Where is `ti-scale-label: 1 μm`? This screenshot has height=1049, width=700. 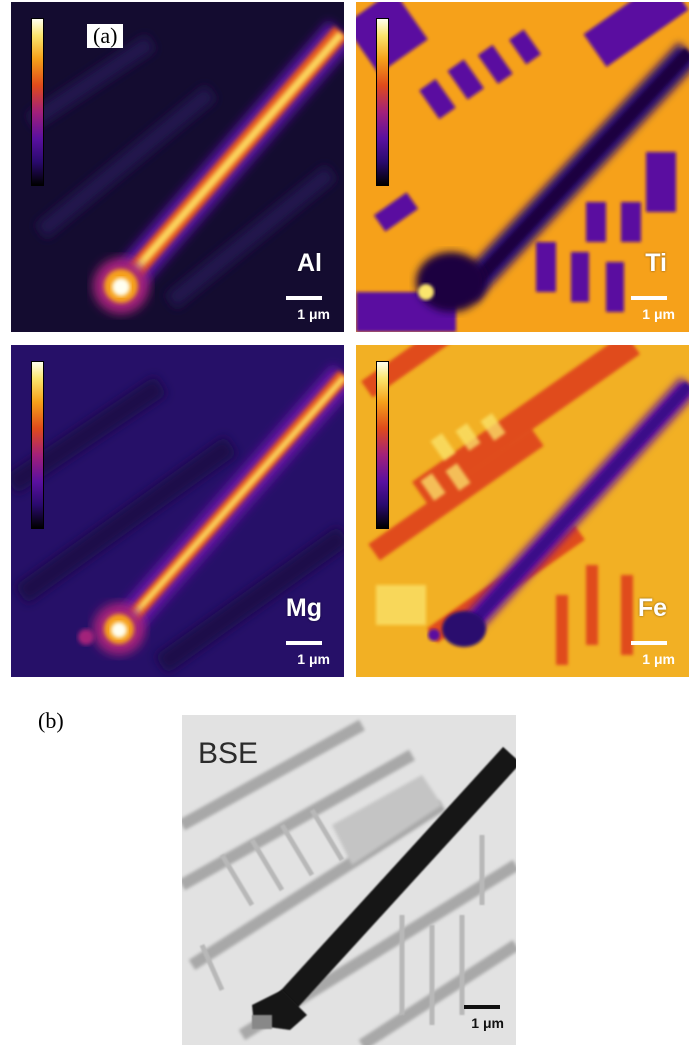
ti-scale-label: 1 μm is located at coordinates (658, 314).